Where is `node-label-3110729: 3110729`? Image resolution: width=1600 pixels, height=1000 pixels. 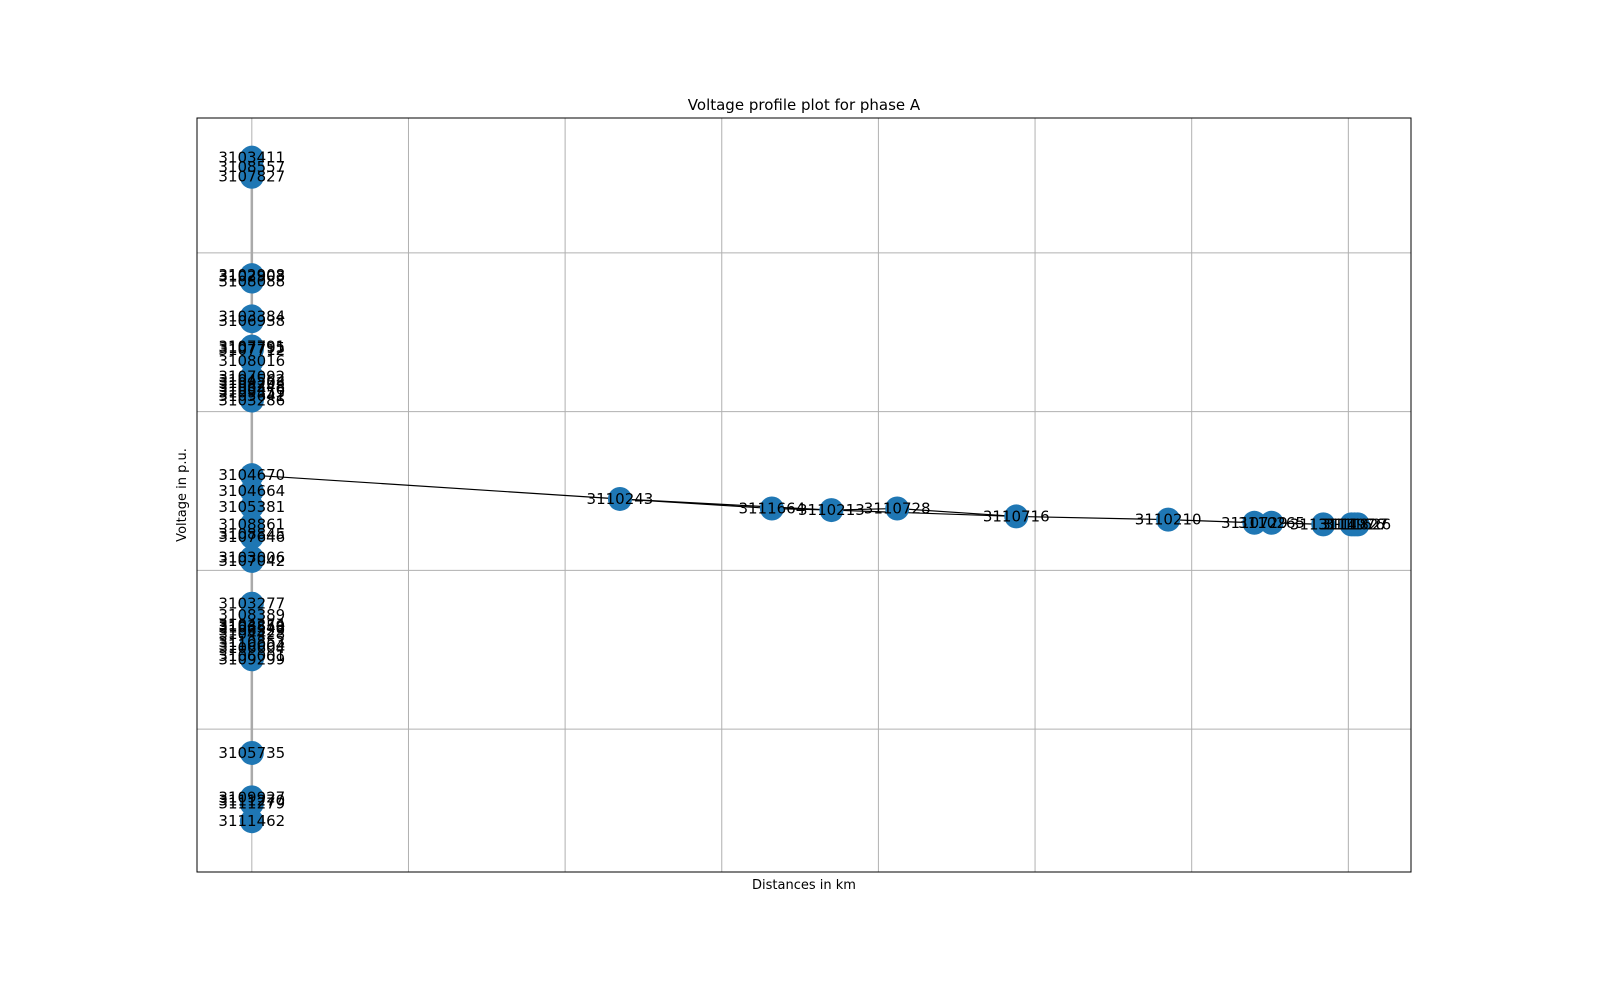 node-label-3110729: 3110729 is located at coordinates (1254, 523).